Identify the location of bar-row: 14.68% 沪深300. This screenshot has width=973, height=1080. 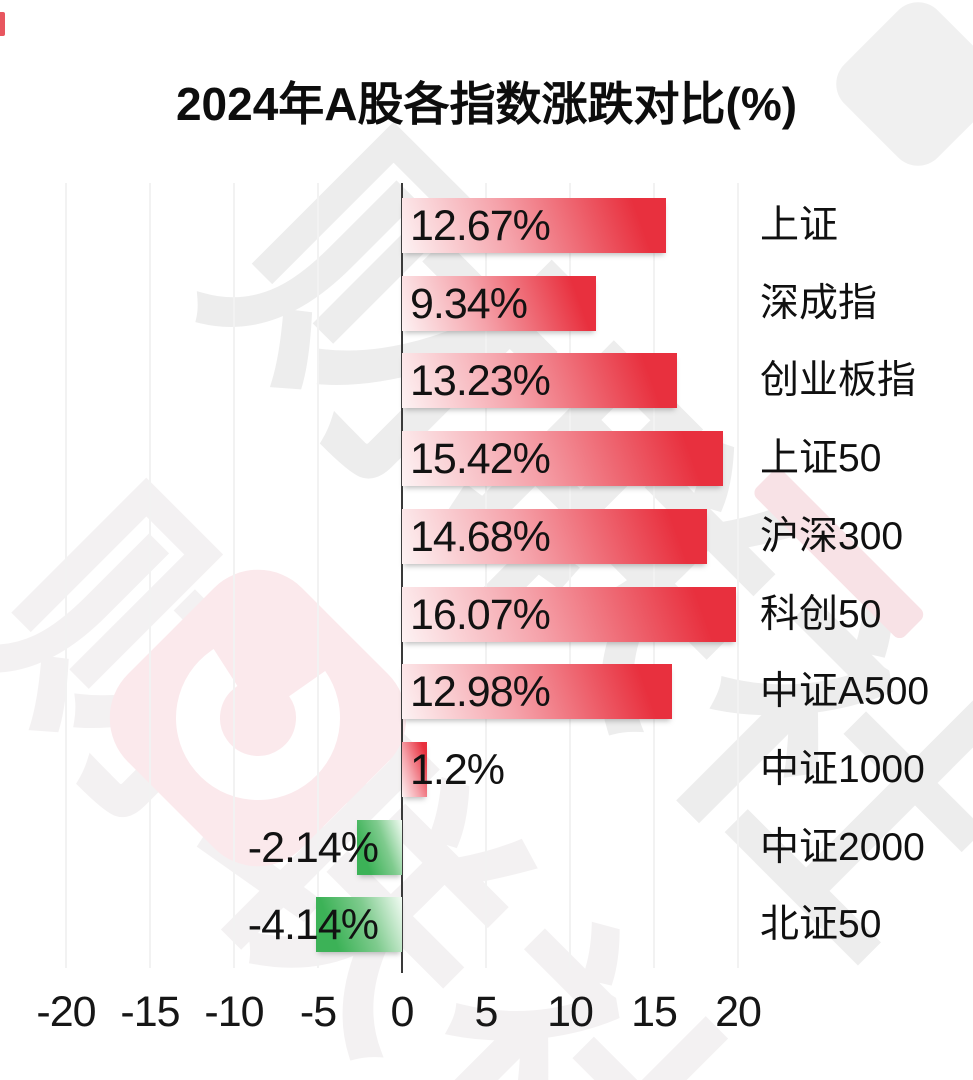
(486, 536).